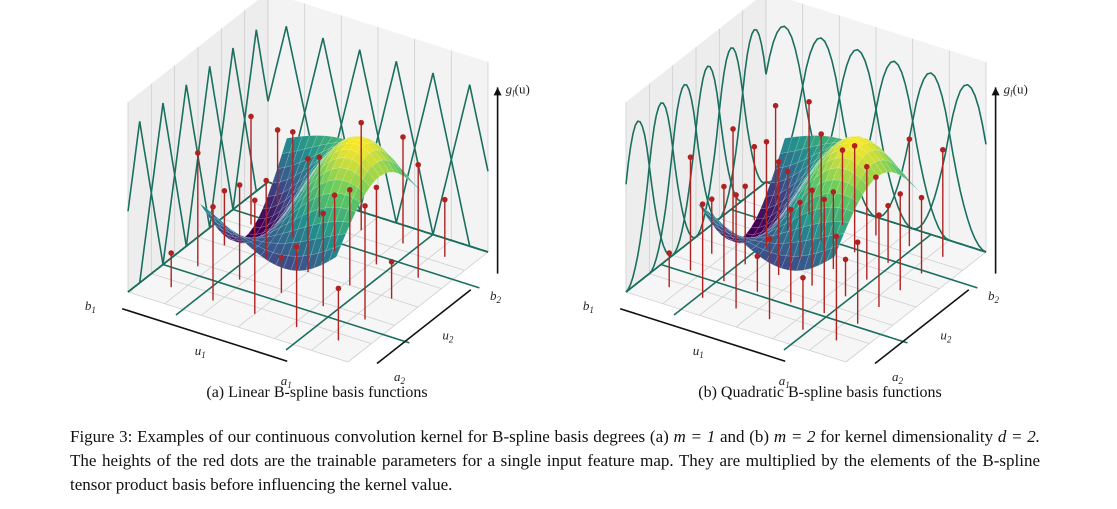 The width and height of the screenshot is (1117, 509). What do you see at coordinates (744, 436) in the screenshot?
I see `caption-and-b: and (b)` at bounding box center [744, 436].